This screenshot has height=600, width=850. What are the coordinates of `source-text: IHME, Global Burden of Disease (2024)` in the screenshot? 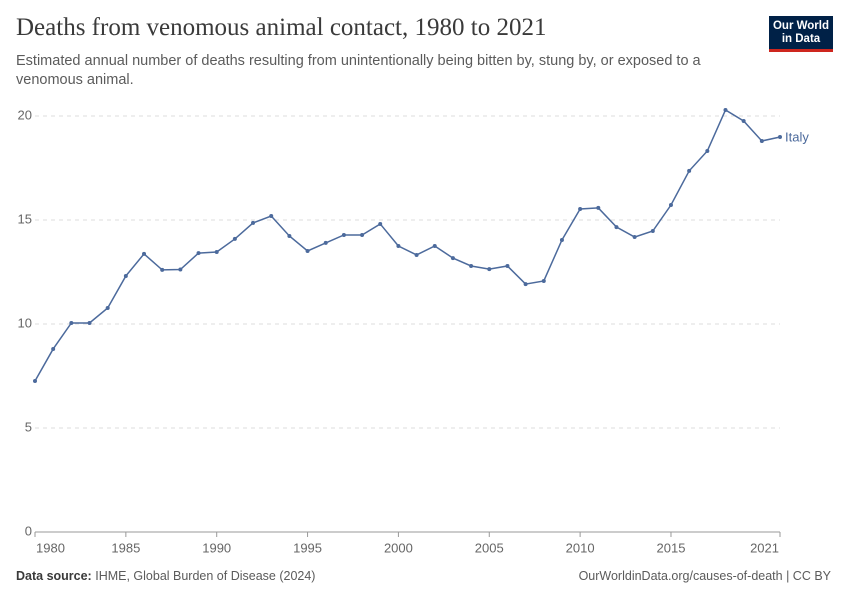 It's located at (205, 576).